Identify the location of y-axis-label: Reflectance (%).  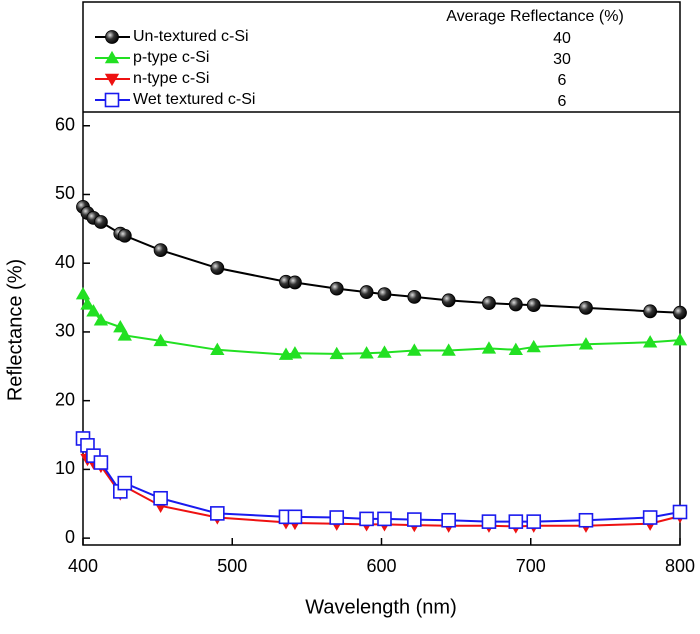
(15, 330).